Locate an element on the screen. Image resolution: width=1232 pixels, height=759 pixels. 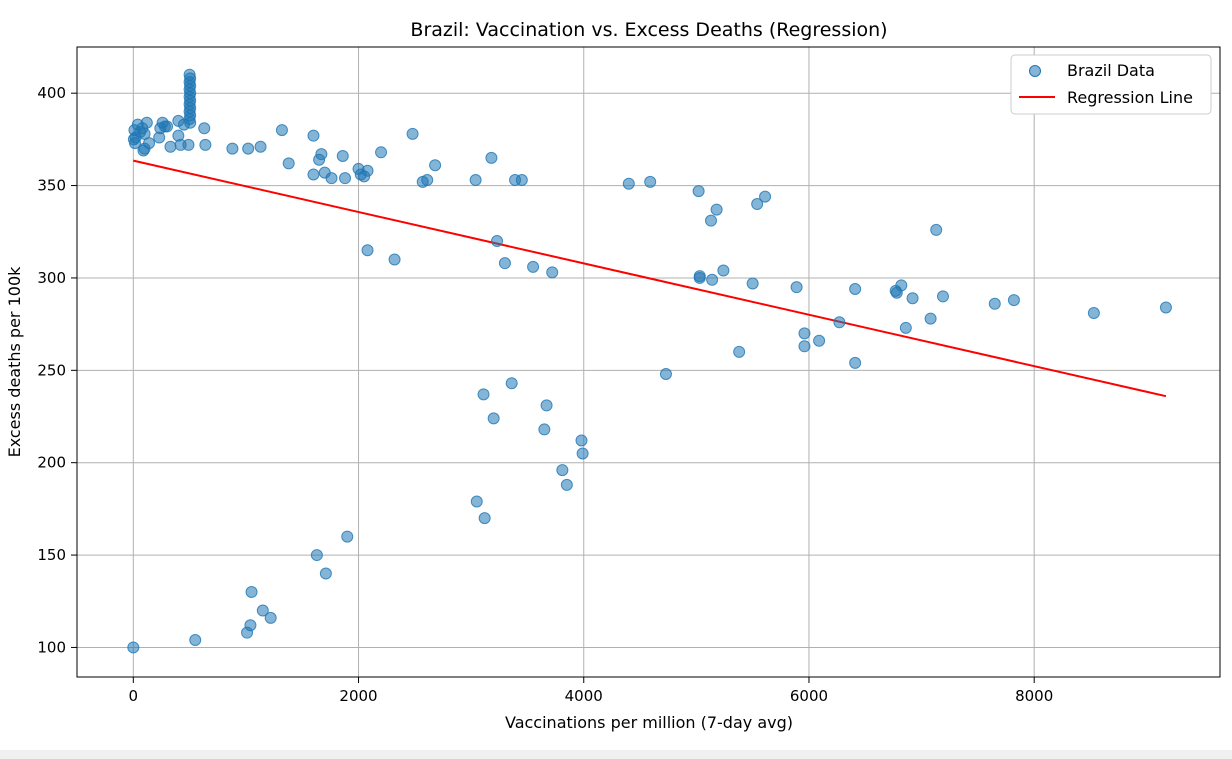
y-tick-label: 300 is located at coordinates (51, 278).